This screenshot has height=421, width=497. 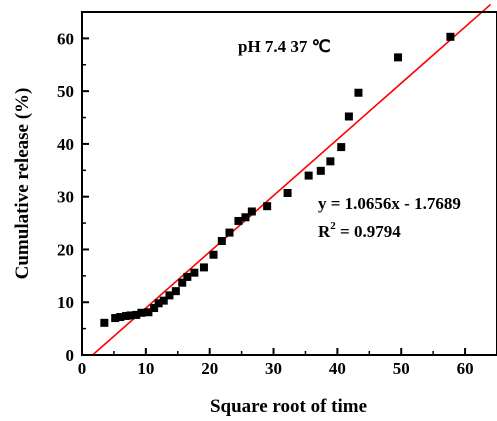 What do you see at coordinates (273, 368) in the screenshot?
I see `x-tick-label: 30` at bounding box center [273, 368].